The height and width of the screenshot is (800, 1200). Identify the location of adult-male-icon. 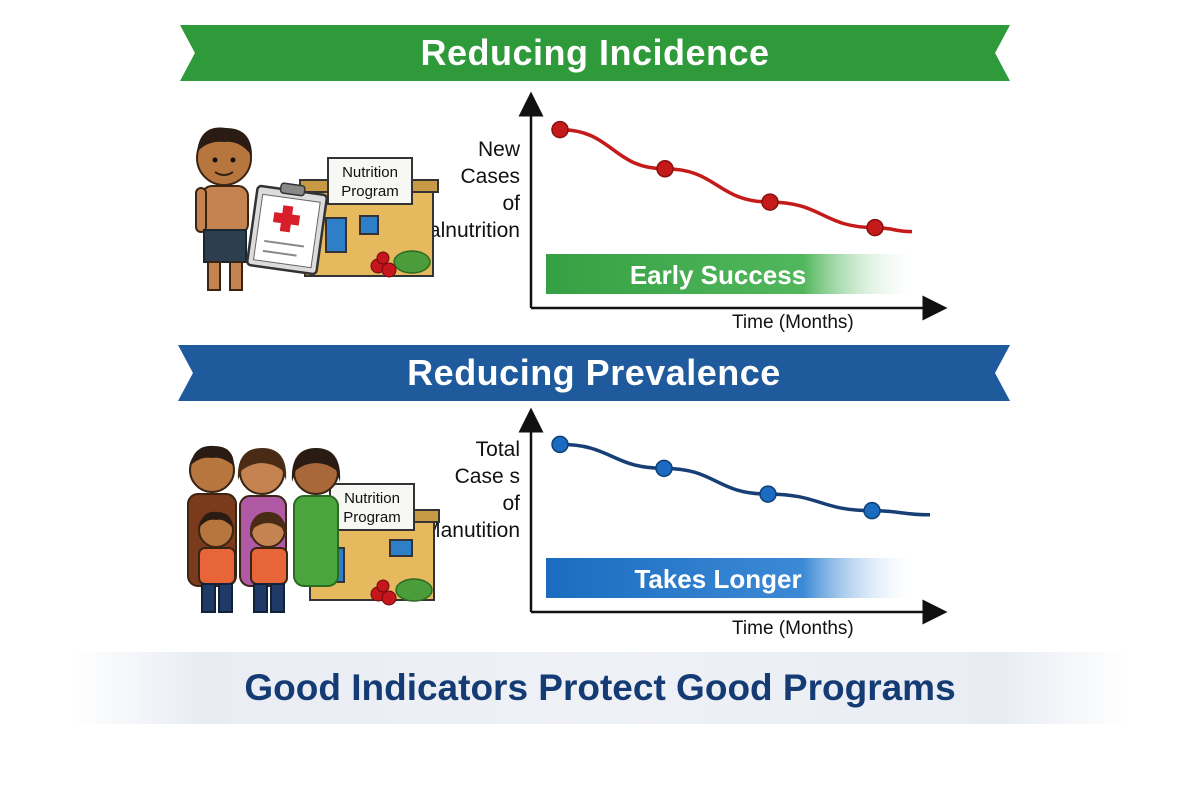
(212, 516).